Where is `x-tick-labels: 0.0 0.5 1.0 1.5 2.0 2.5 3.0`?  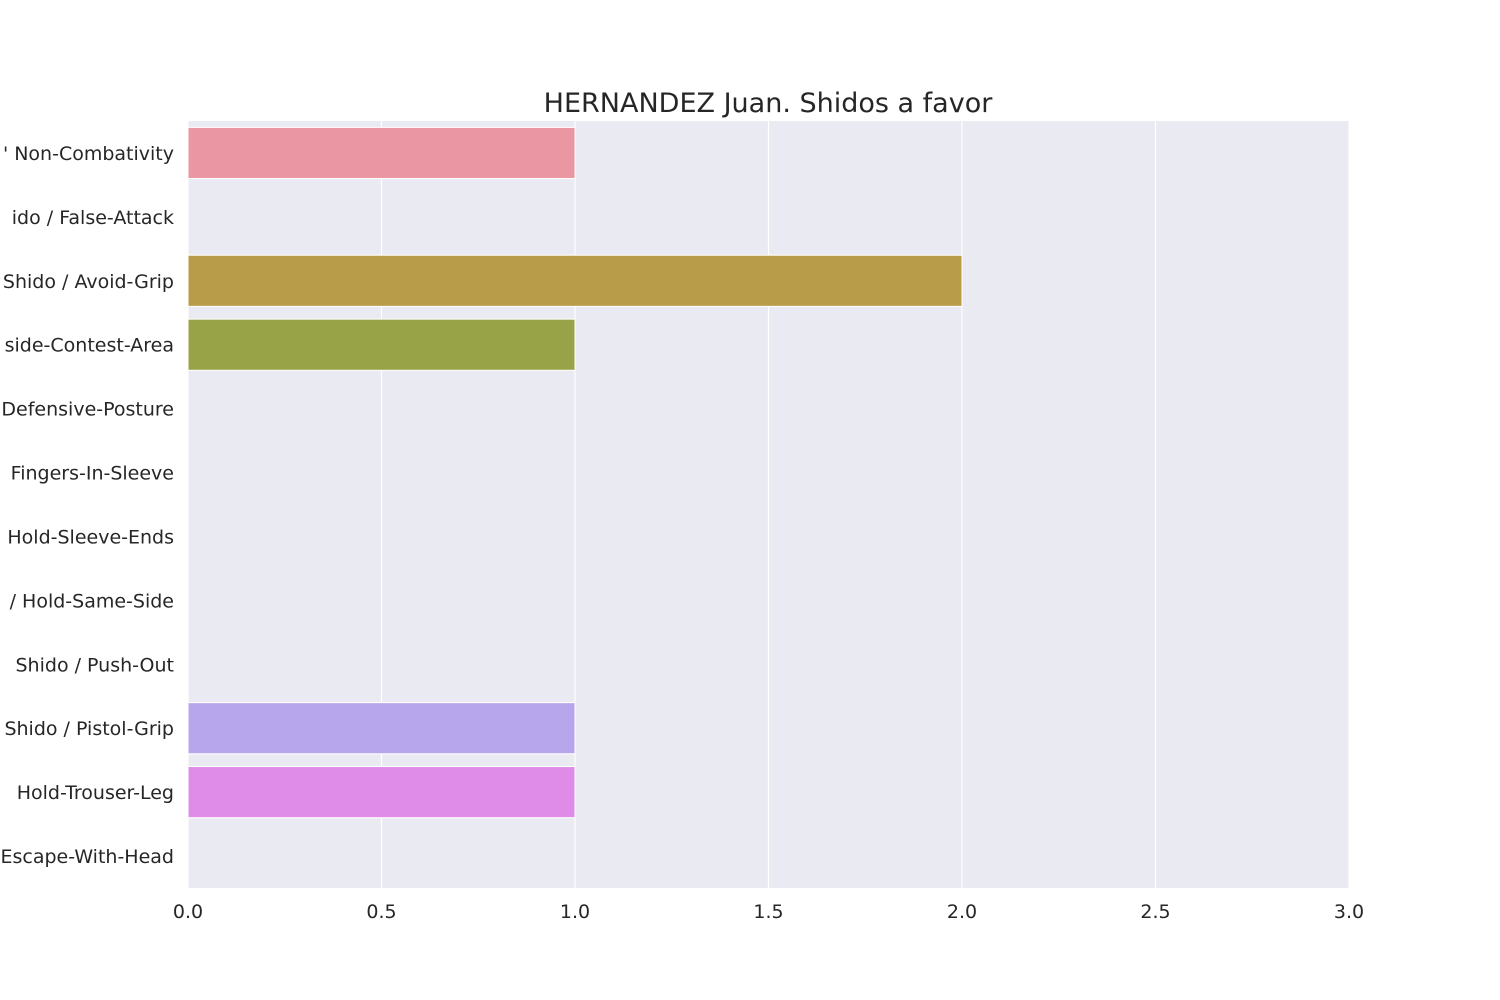 x-tick-labels: 0.0 0.5 1.0 1.5 2.0 2.5 3.0 is located at coordinates (768, 912).